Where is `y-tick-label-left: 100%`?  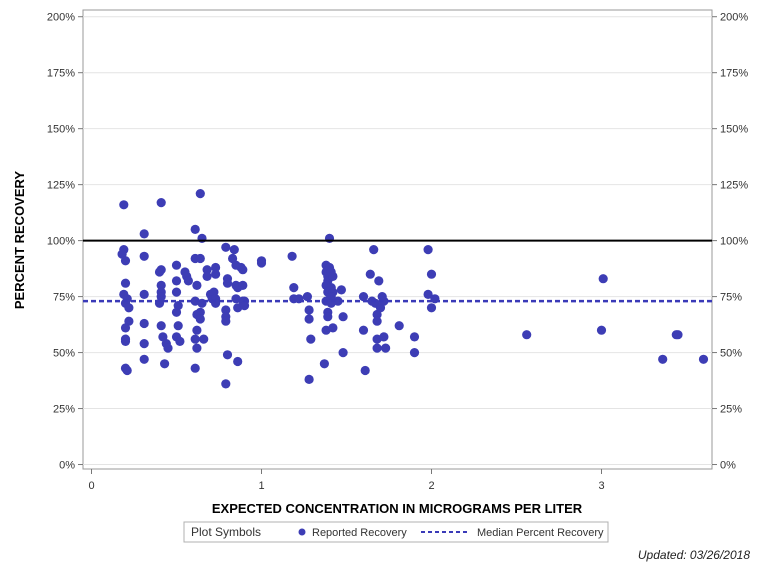 y-tick-label-left: 100% is located at coordinates (61, 242).